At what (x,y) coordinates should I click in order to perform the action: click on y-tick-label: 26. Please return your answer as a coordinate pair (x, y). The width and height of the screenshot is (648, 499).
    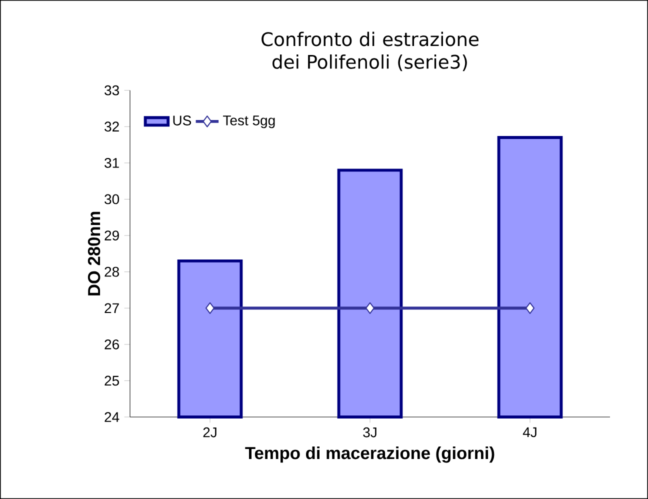
    Looking at the image, I should click on (111, 344).